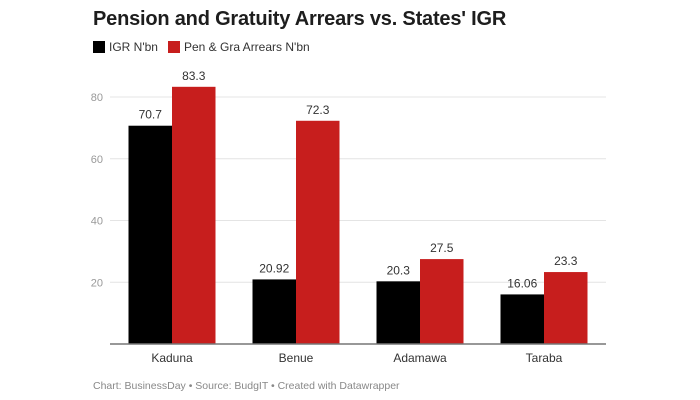  Describe the element at coordinates (97, 283) in the screenshot. I see `y-tick-label: 20` at that location.